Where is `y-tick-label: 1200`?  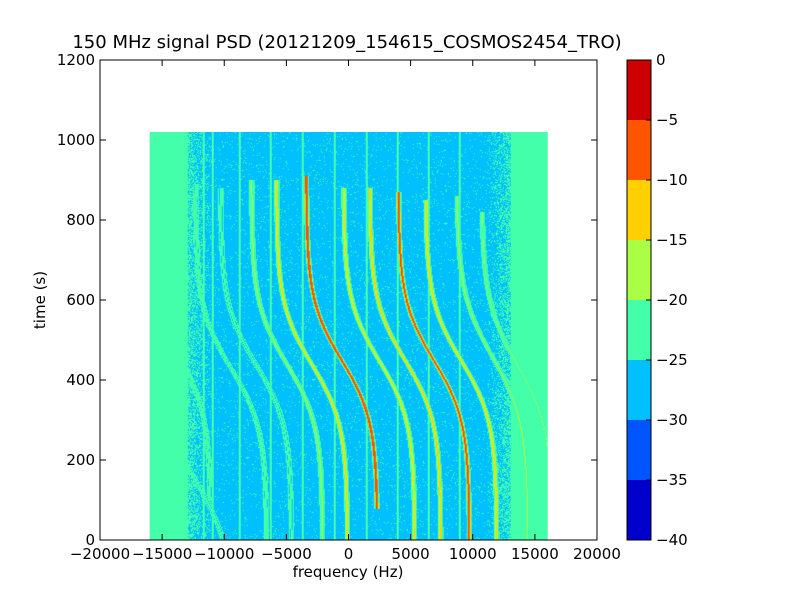 y-tick-label: 1200 is located at coordinates (76, 60).